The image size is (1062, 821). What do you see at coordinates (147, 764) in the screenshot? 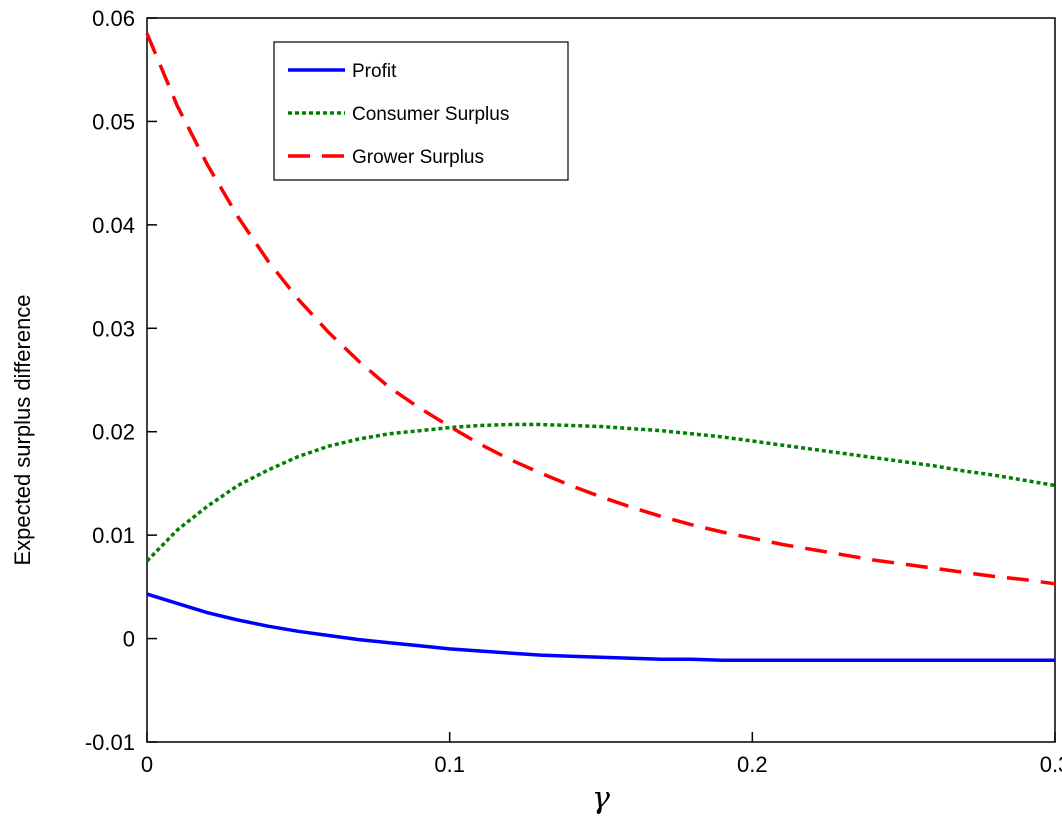
I see `x-tick-label: 0` at bounding box center [147, 764].